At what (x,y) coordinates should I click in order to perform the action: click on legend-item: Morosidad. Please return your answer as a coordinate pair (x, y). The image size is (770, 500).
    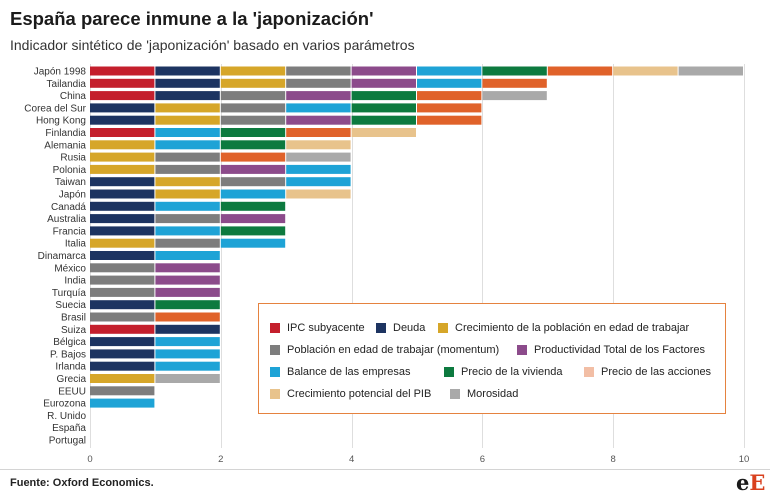
    Looking at the image, I should click on (484, 394).